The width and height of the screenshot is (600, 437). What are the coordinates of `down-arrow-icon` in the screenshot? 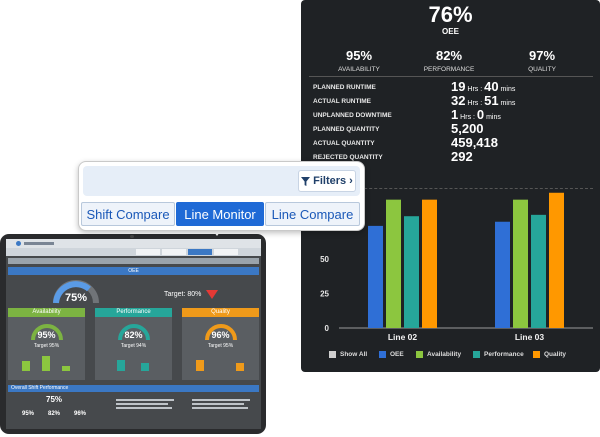 It's located at (212, 294).